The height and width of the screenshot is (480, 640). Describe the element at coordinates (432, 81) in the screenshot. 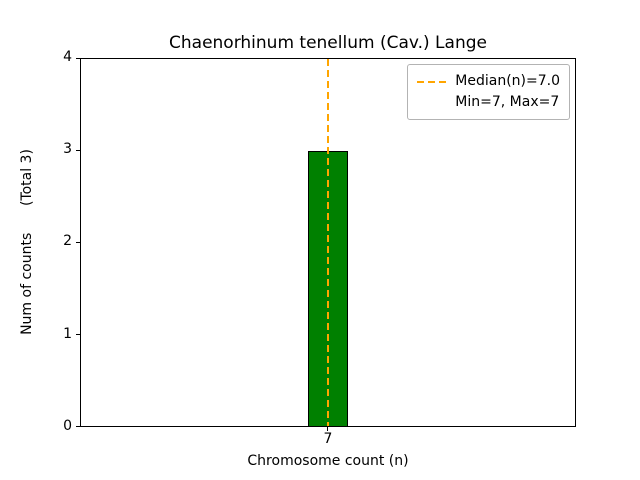

I see `median-line-sample-icon` at that location.